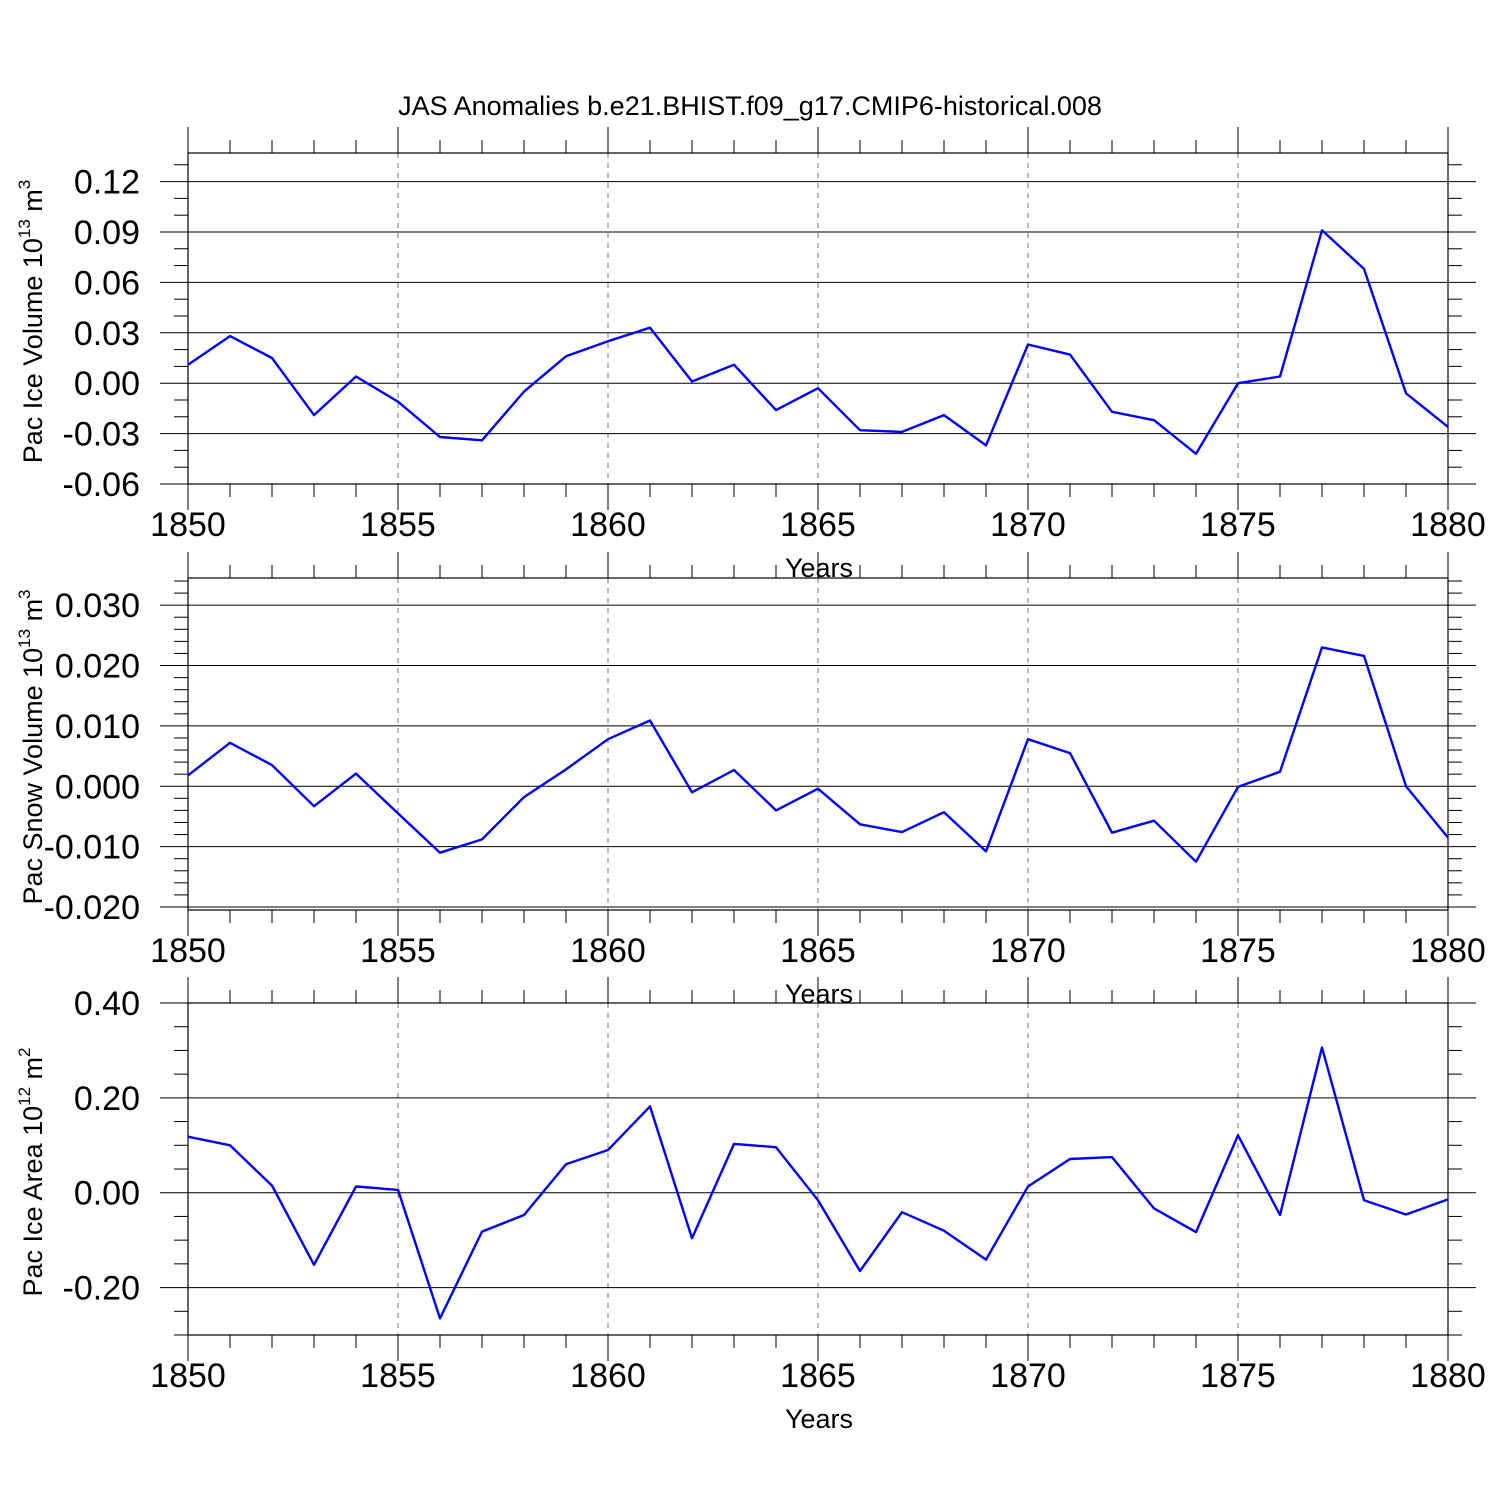  Describe the element at coordinates (97, 667) in the screenshot. I see `y-tick-label: 0.020` at that location.